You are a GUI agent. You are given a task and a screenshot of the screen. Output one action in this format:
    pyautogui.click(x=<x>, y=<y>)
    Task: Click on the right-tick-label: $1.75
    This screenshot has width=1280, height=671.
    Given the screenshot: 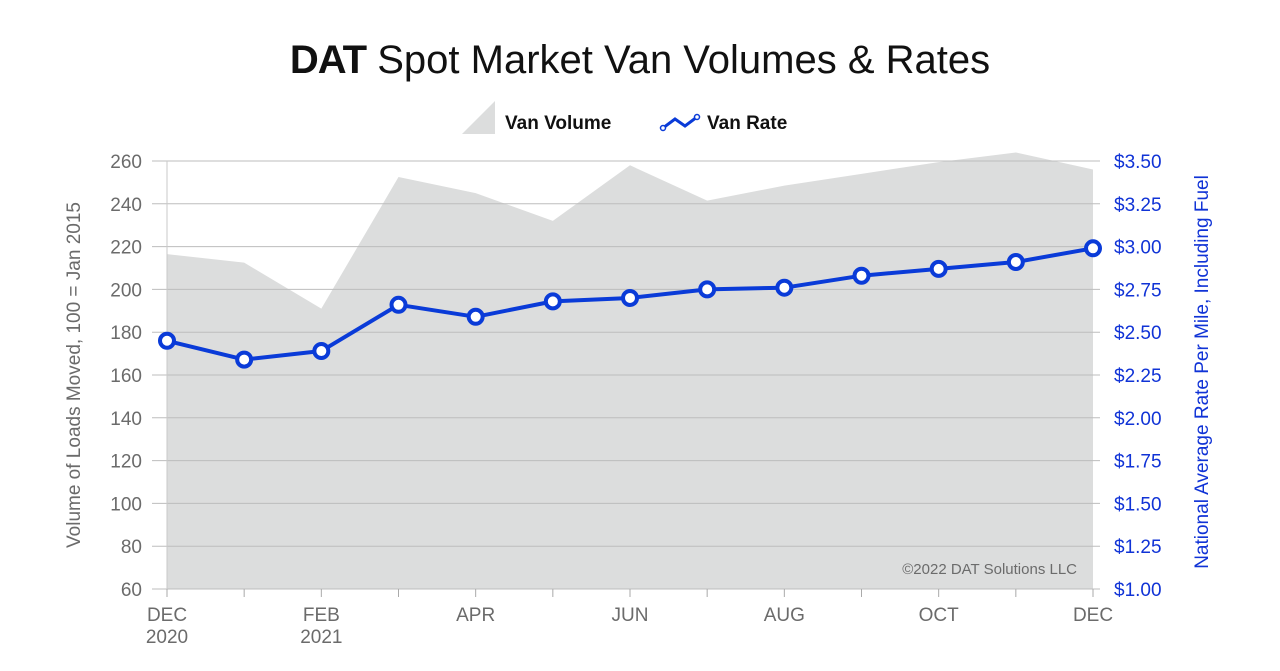 What is the action you would take?
    pyautogui.click(x=1138, y=462)
    